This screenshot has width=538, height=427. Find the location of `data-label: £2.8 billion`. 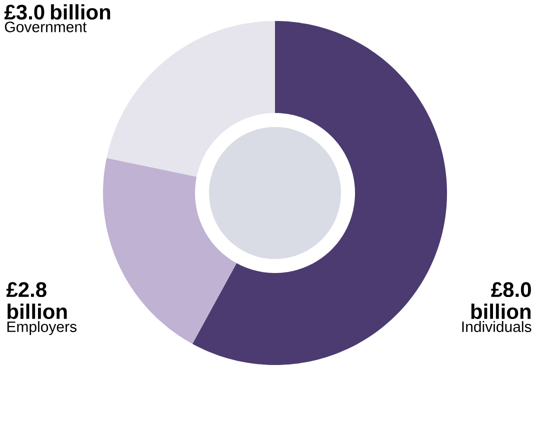

data-label: £2.8 billion is located at coordinates (36, 301).